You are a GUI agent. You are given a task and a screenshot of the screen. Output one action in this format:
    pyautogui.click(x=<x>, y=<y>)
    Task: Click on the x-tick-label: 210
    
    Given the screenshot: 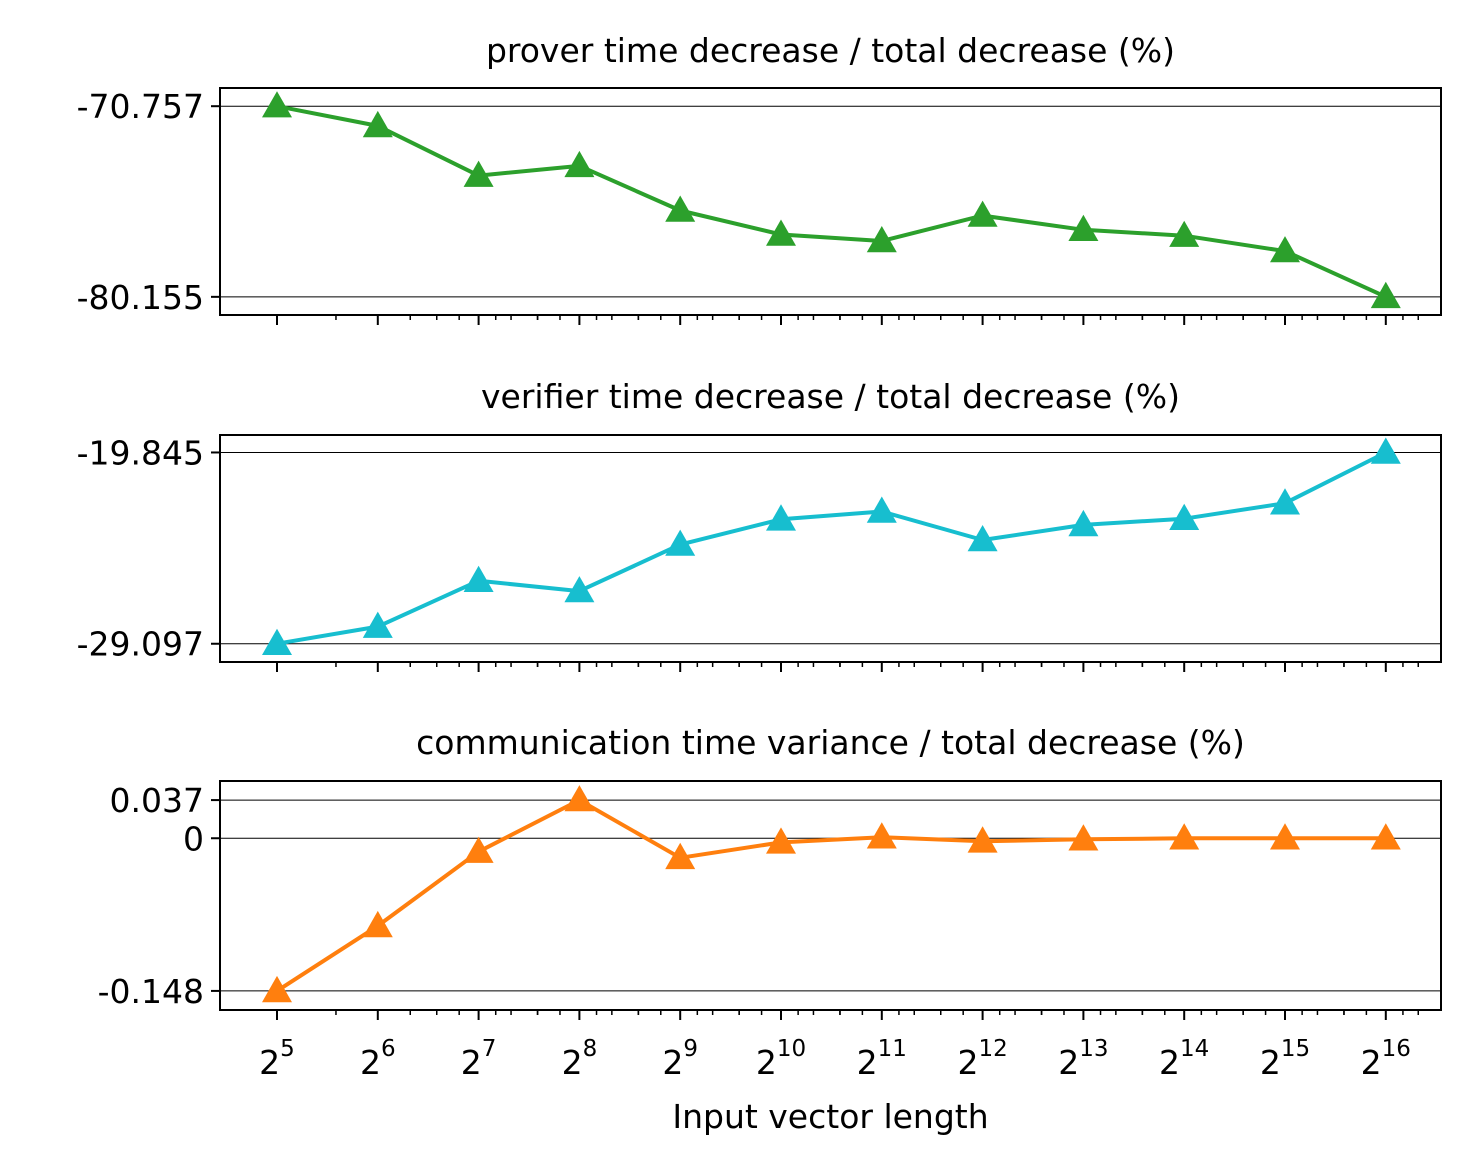 What is the action you would take?
    pyautogui.click(x=781, y=1059)
    